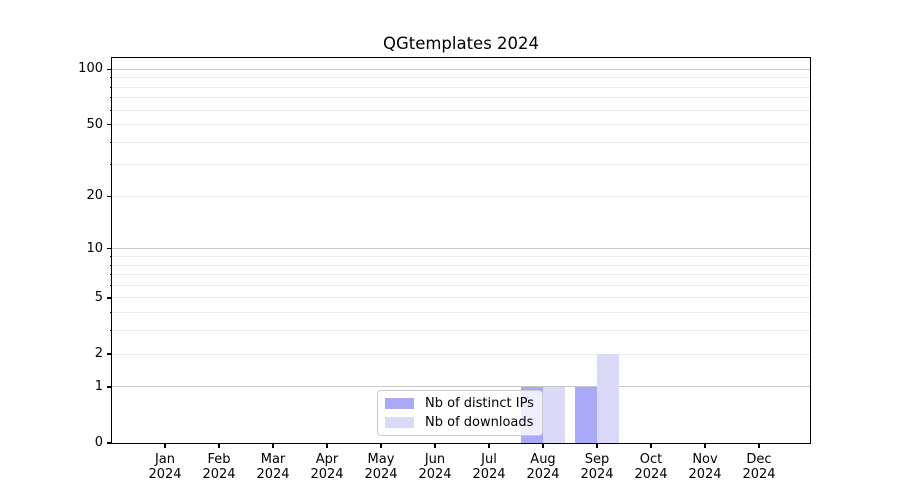 This screenshot has width=900, height=500. I want to click on x-tick-may, so click(381, 445).